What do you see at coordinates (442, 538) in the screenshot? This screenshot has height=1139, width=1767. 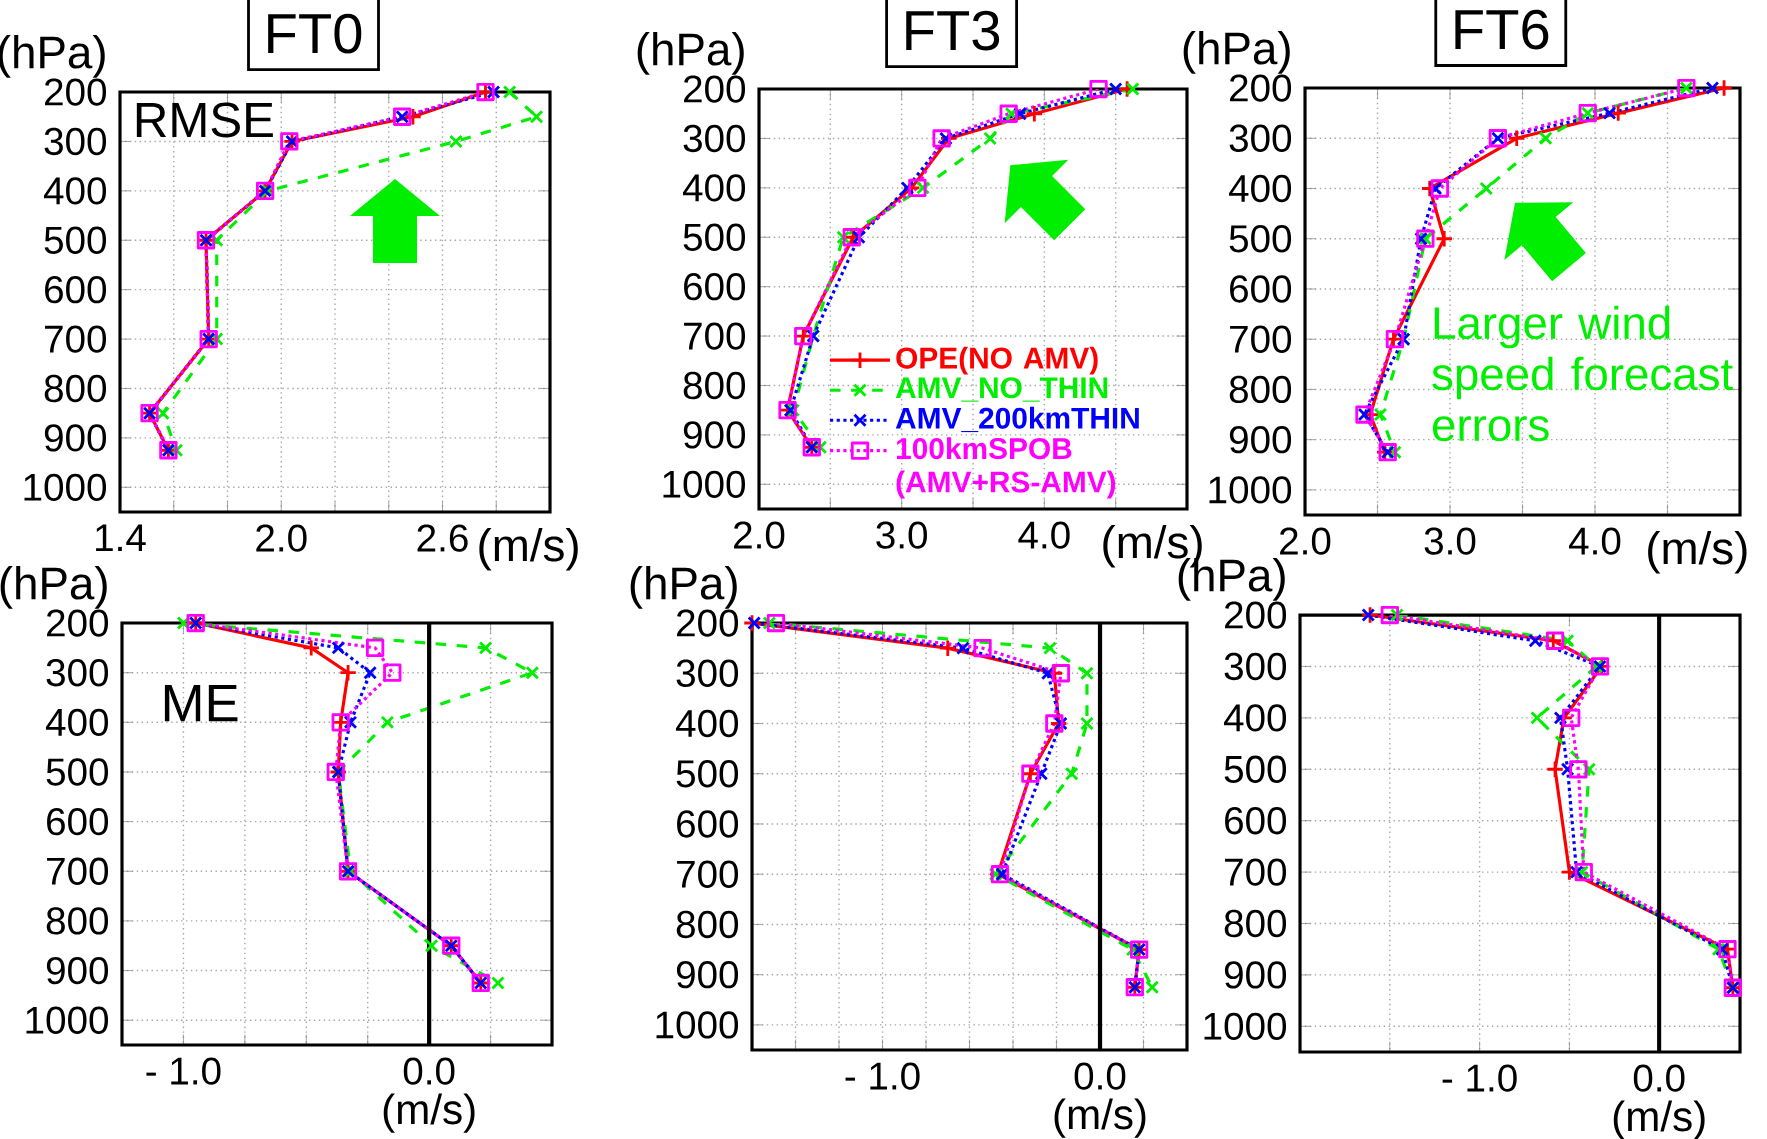 I see `x-tick-label: 2.6` at bounding box center [442, 538].